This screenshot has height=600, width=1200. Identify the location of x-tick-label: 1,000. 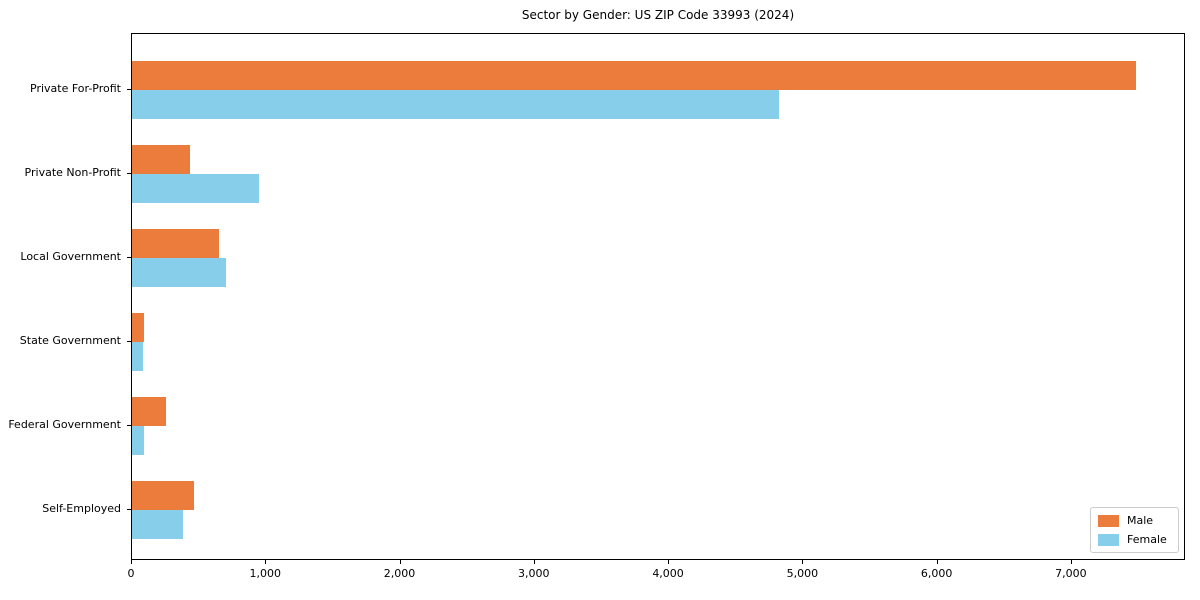
(265, 573).